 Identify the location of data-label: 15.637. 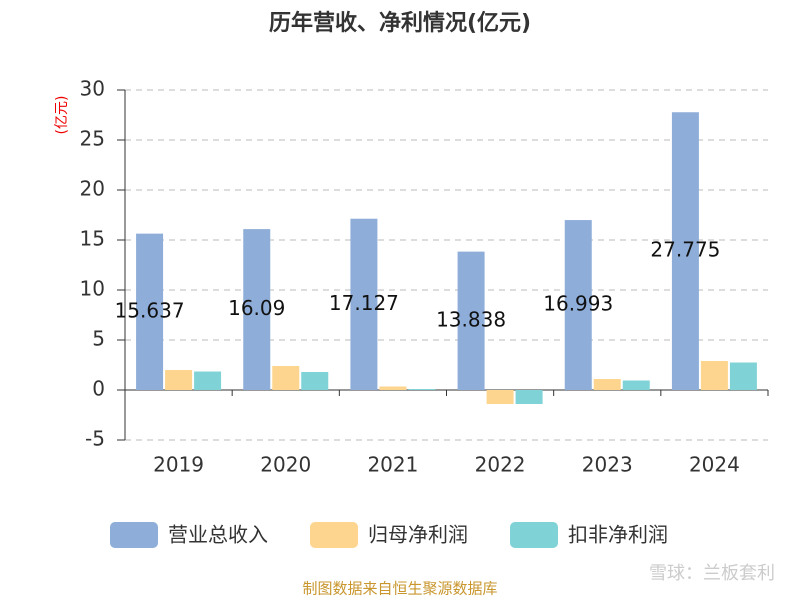
(150, 310).